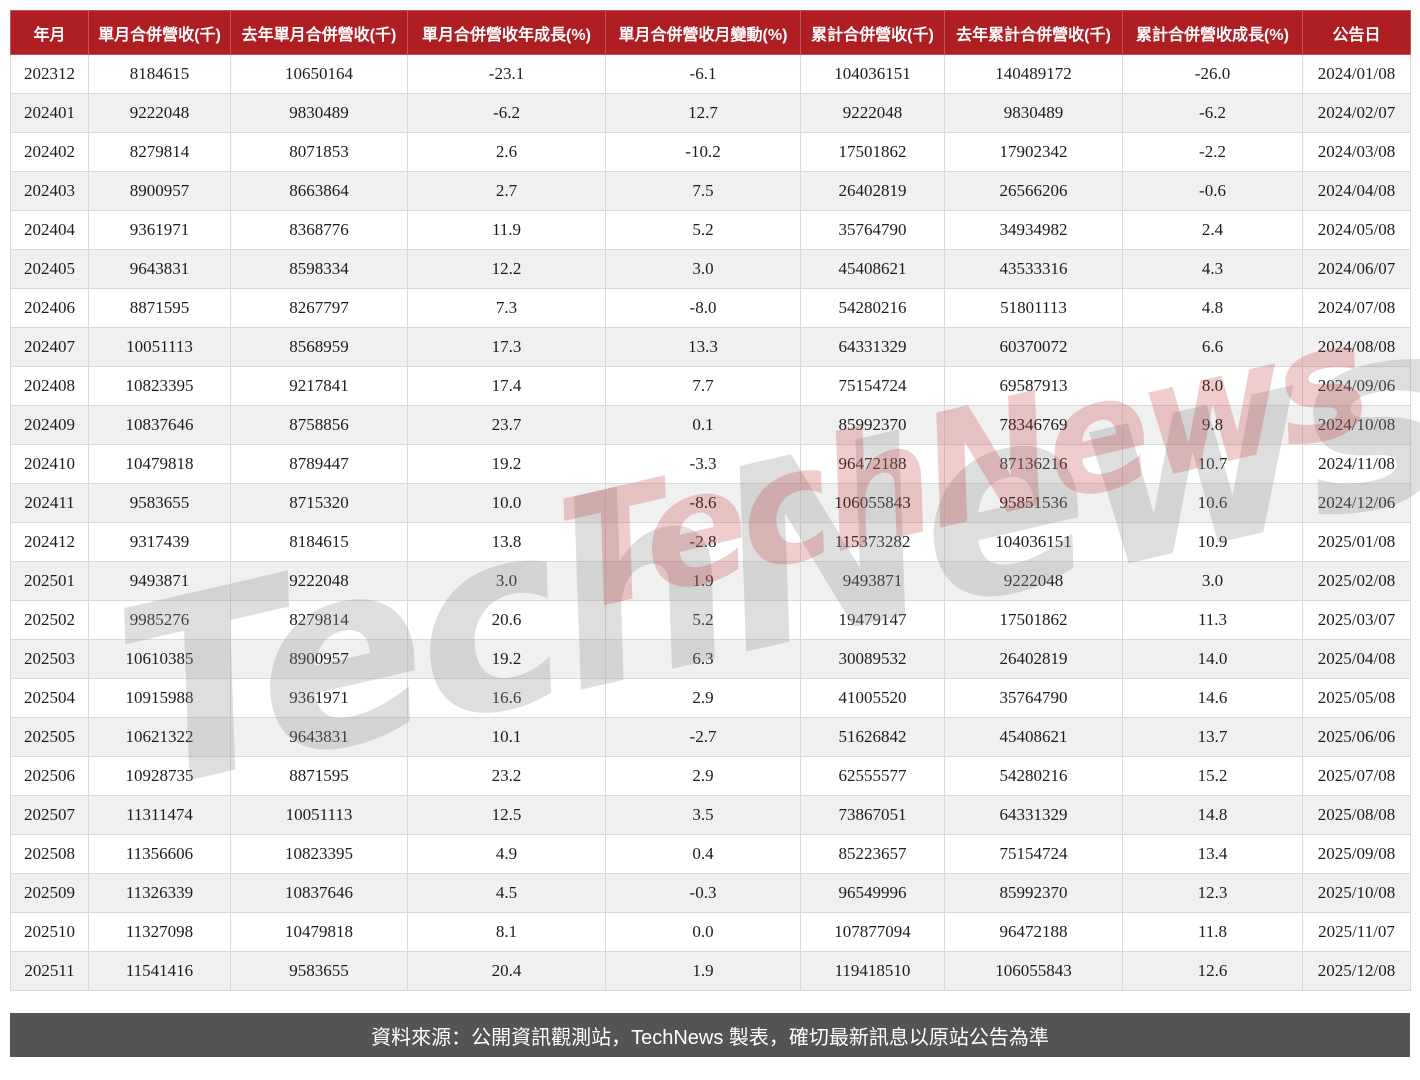 This screenshot has width=1420, height=1080. What do you see at coordinates (319, 503) in the screenshot?
I see `cell-202411-col2: 8715320` at bounding box center [319, 503].